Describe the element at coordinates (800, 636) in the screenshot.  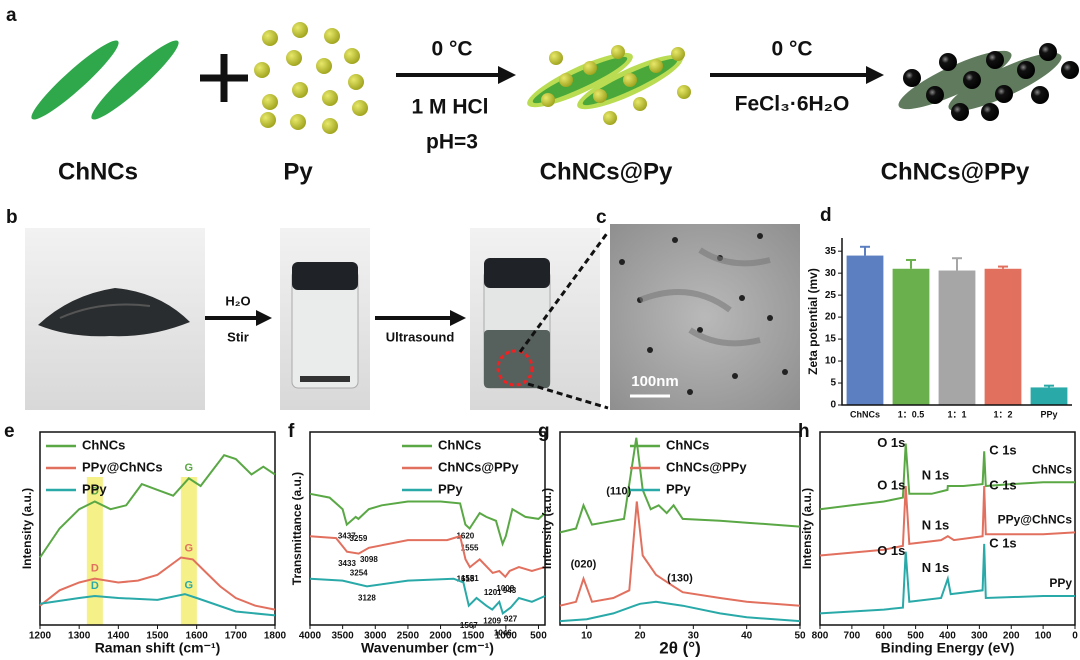
I see `x-tick-label: 50` at that location.